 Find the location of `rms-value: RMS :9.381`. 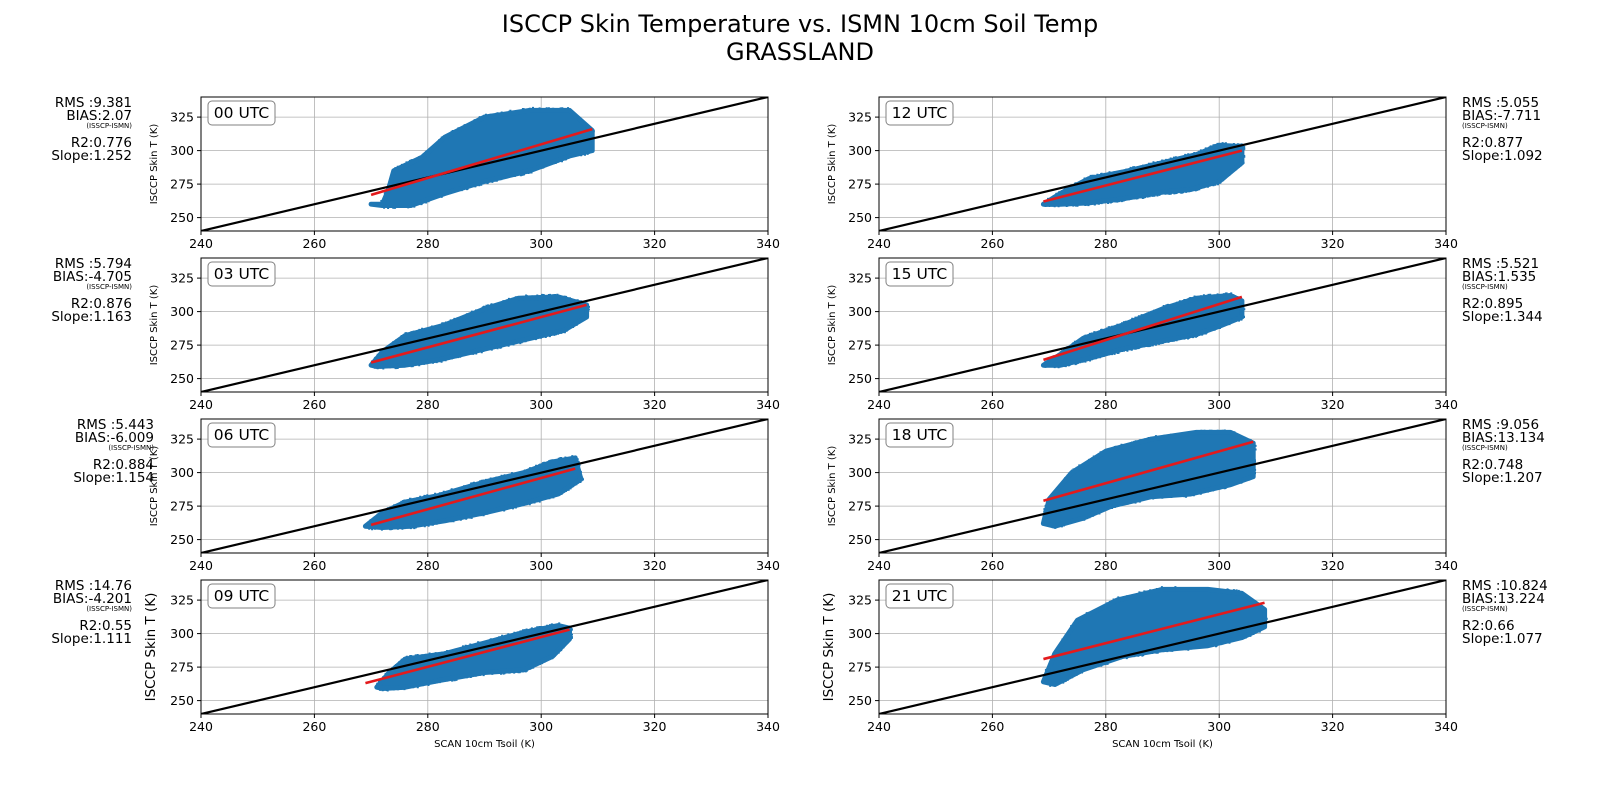

rms-value: RMS :9.381 is located at coordinates (93, 103).